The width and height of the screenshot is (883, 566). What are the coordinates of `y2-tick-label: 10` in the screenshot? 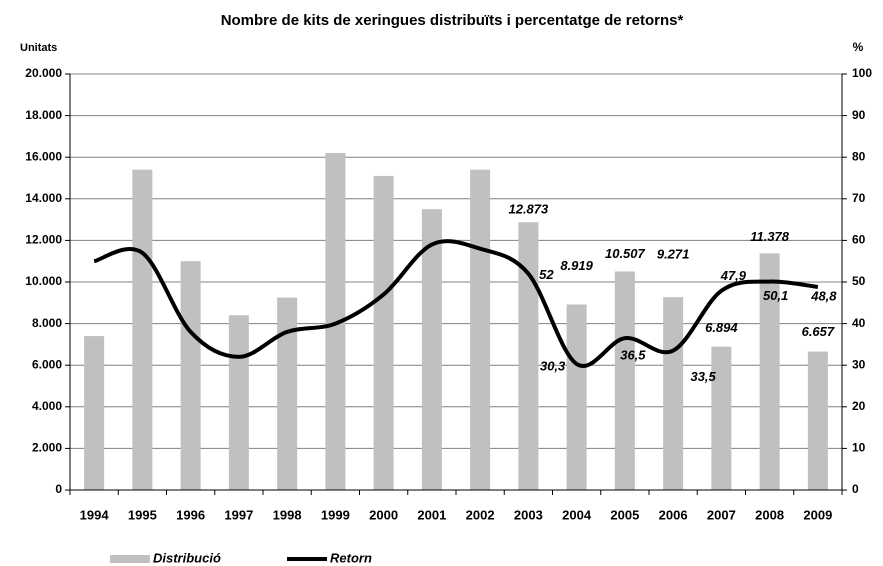 It's located at (859, 448).